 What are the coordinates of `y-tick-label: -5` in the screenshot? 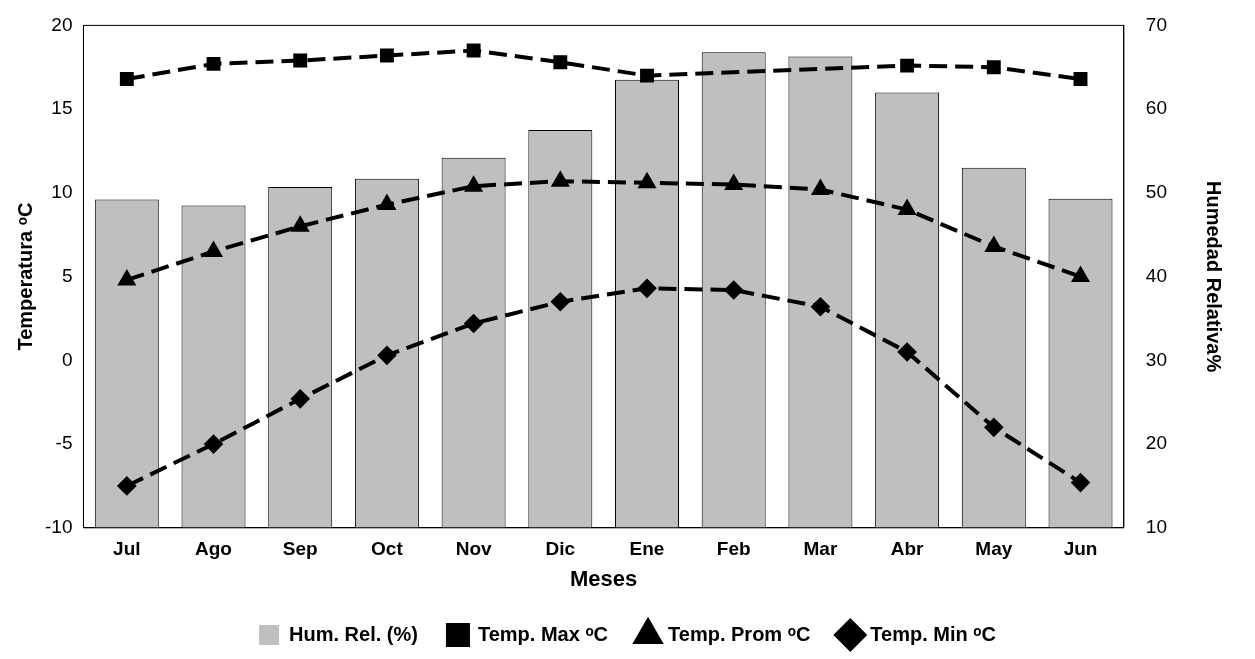 It's located at (64, 443).